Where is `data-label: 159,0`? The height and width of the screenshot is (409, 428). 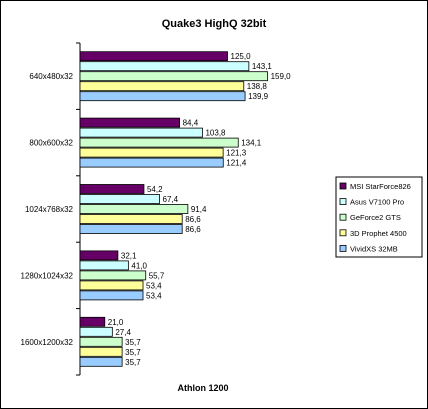 data-label: 159,0 is located at coordinates (281, 76).